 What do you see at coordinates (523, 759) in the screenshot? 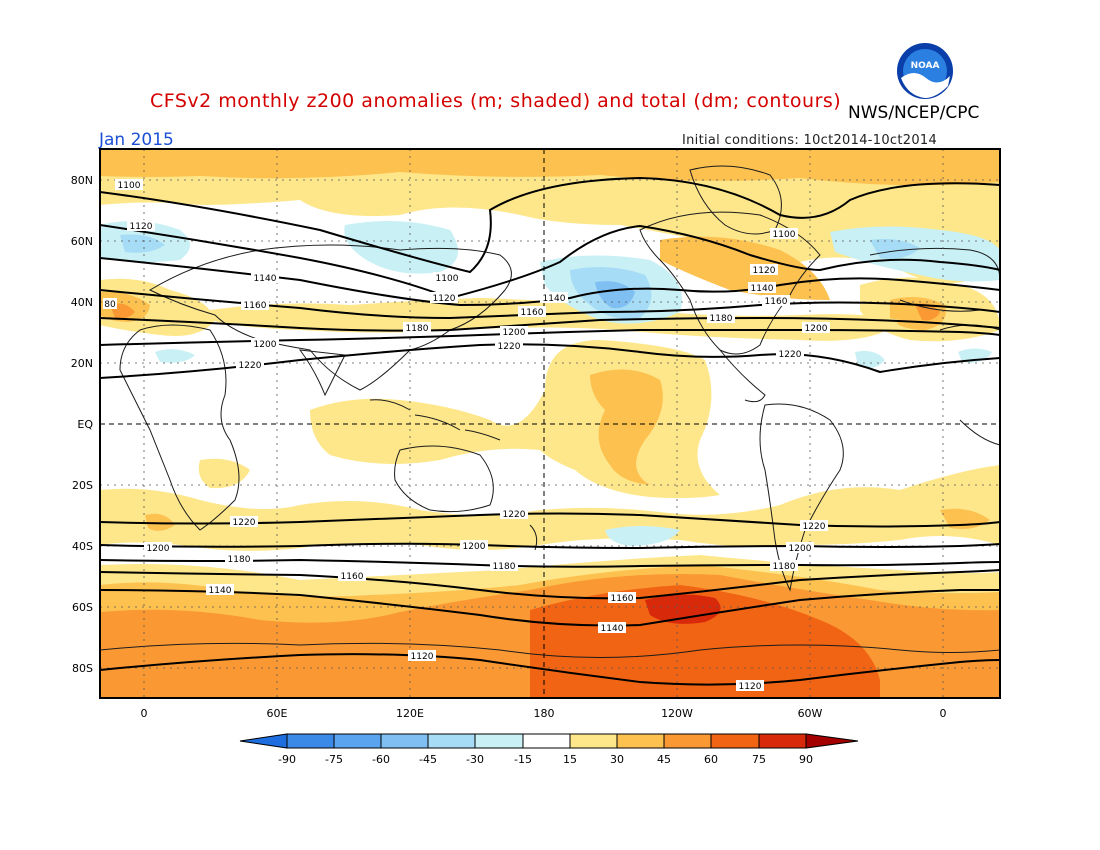
I see `colorbar-tick: -15` at bounding box center [523, 759].